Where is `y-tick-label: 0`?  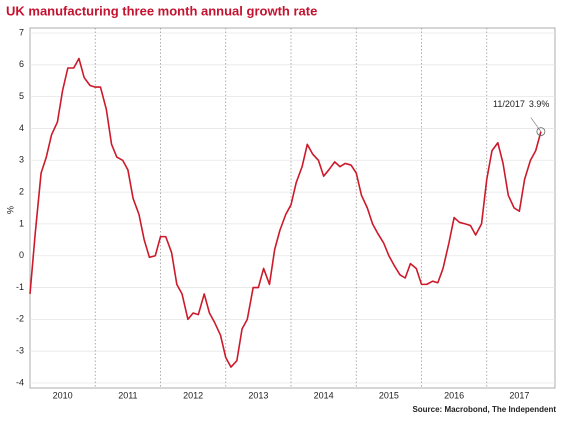 y-tick-label: 0 is located at coordinates (21, 255).